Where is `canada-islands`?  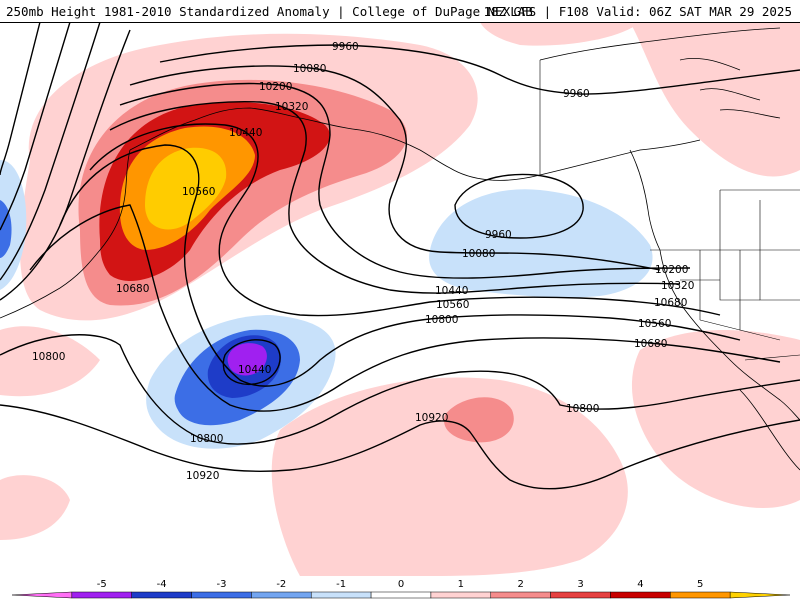
canada-islands is located at coordinates (730, 88).